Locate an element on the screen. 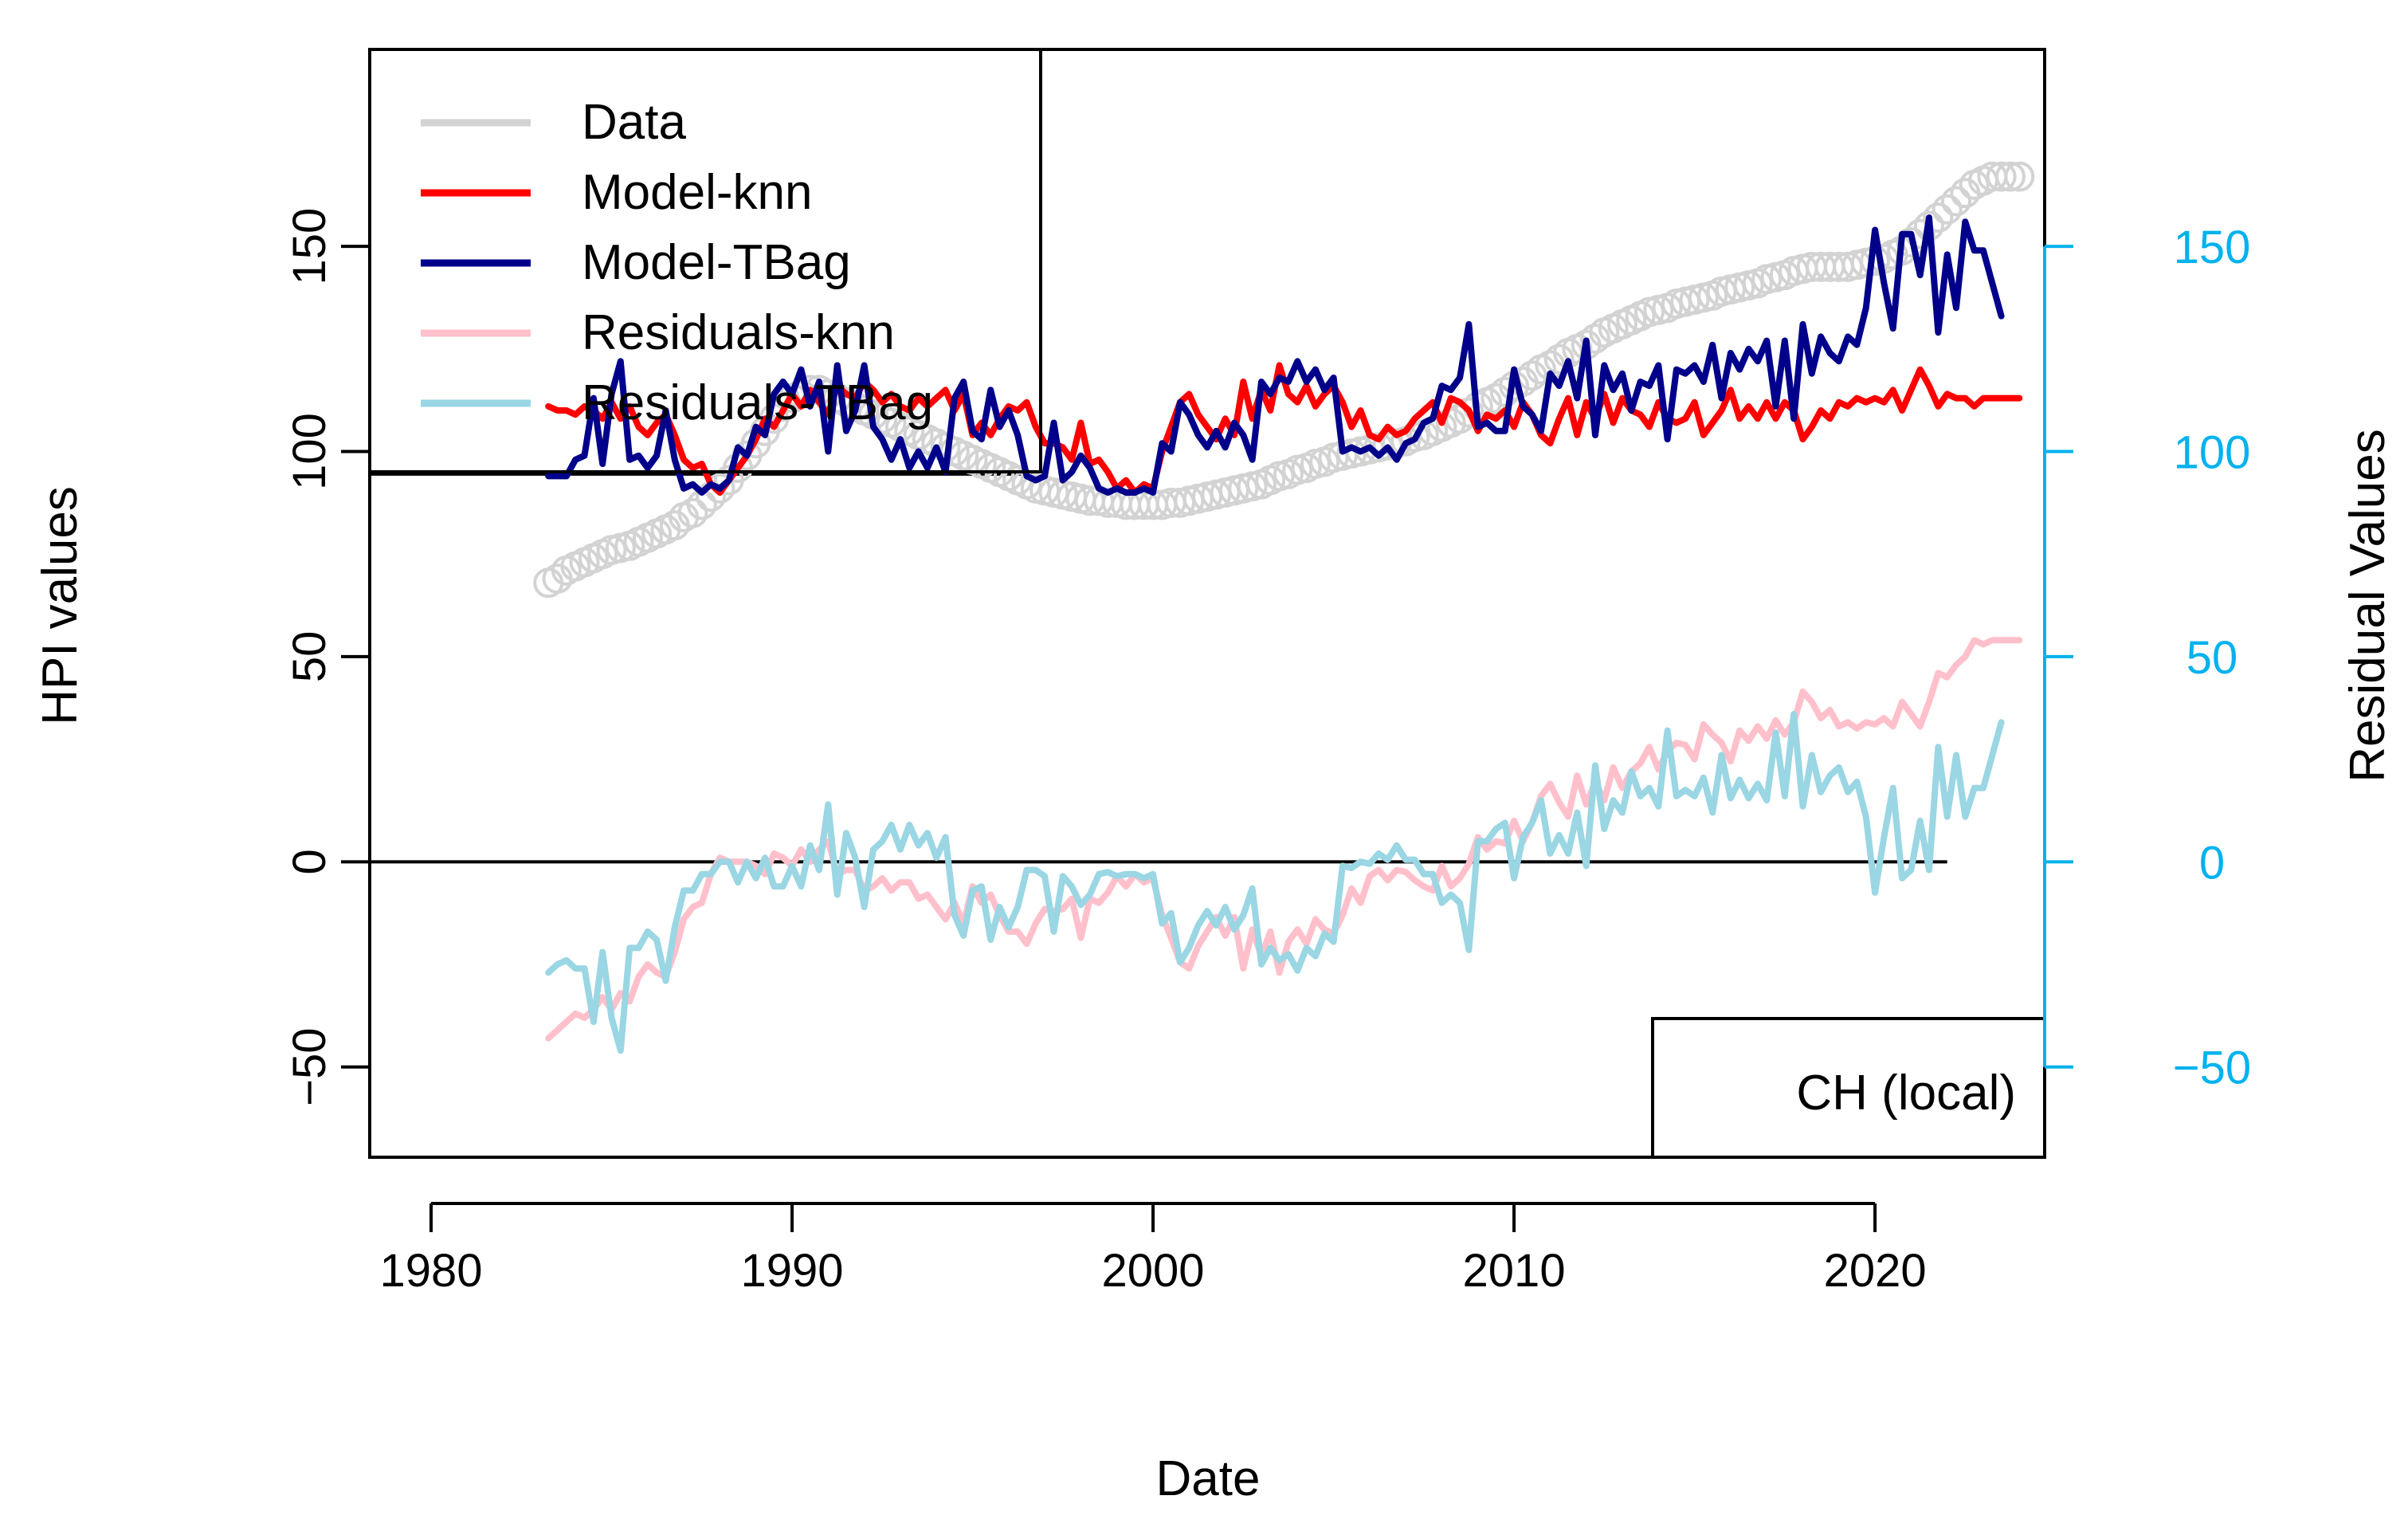  annotation-label: CH (local) is located at coordinates (1906, 1093).